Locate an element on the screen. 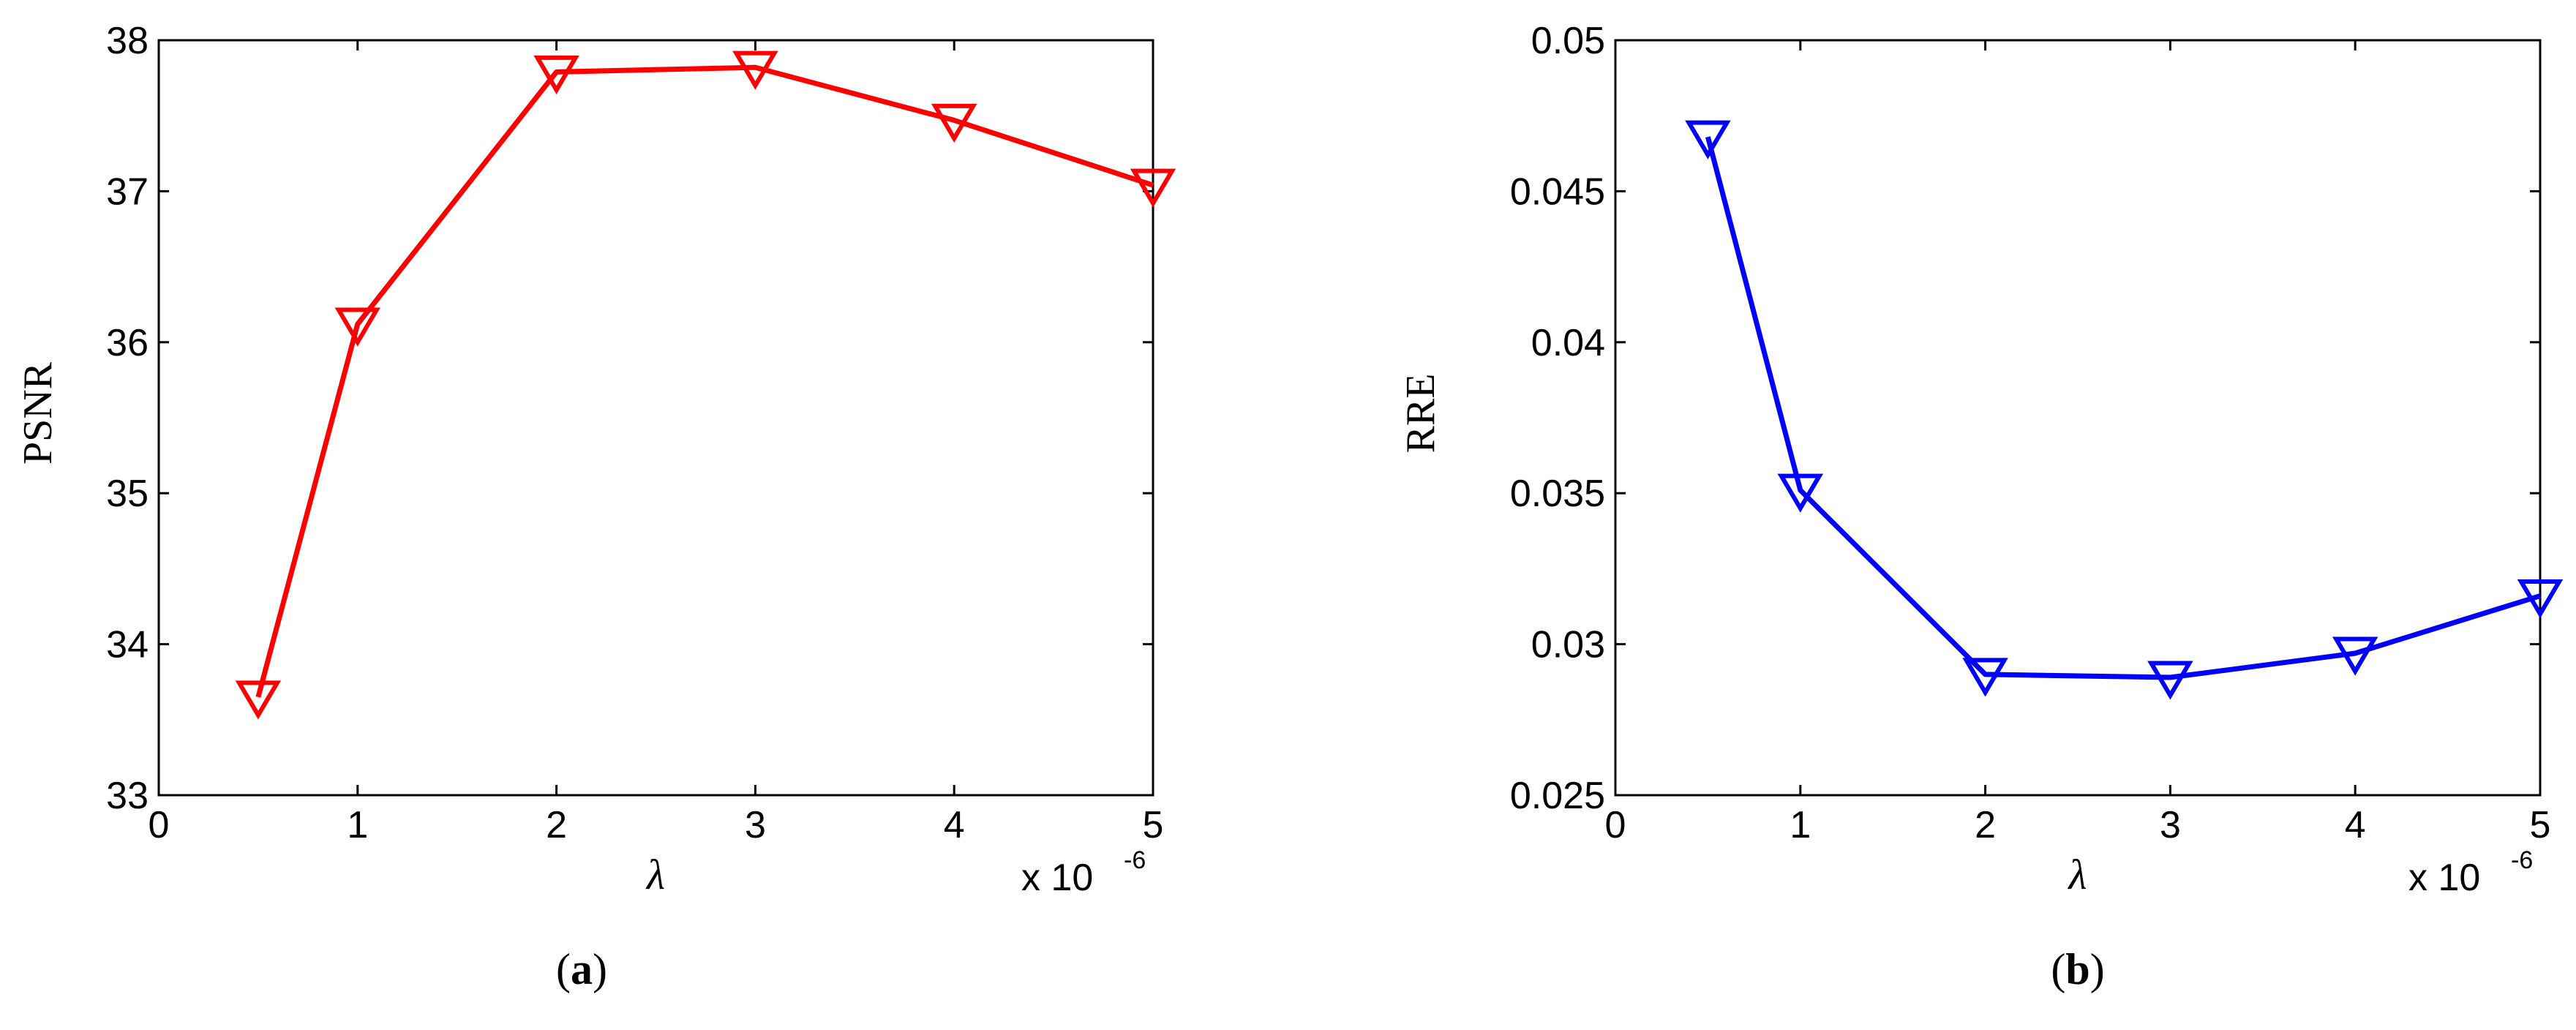 The width and height of the screenshot is (2576, 1030). y-axis-label: PSNR is located at coordinates (38, 413).